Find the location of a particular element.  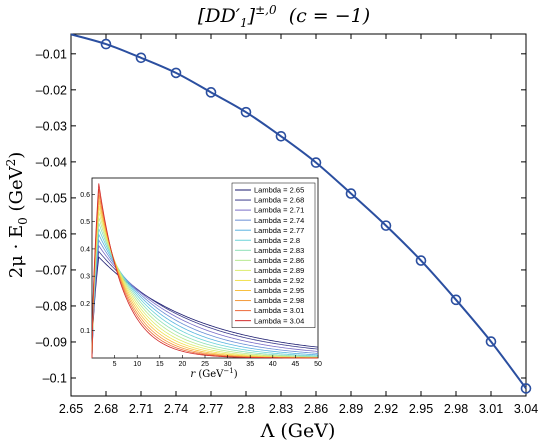

x-tick-label: 2.65 is located at coordinates (71, 409).